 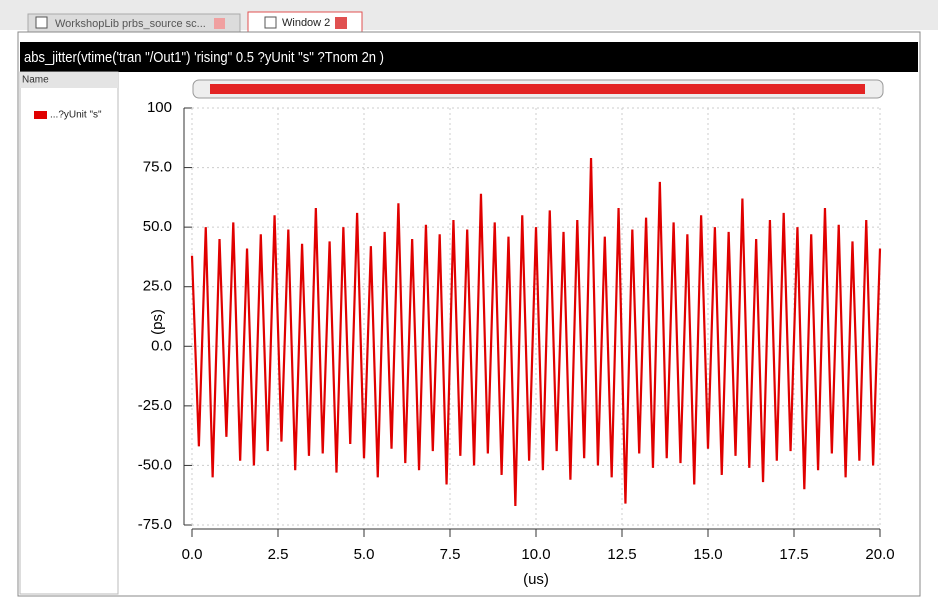 What do you see at coordinates (621, 554) in the screenshot?
I see `x-tick-label: 12.5` at bounding box center [621, 554].